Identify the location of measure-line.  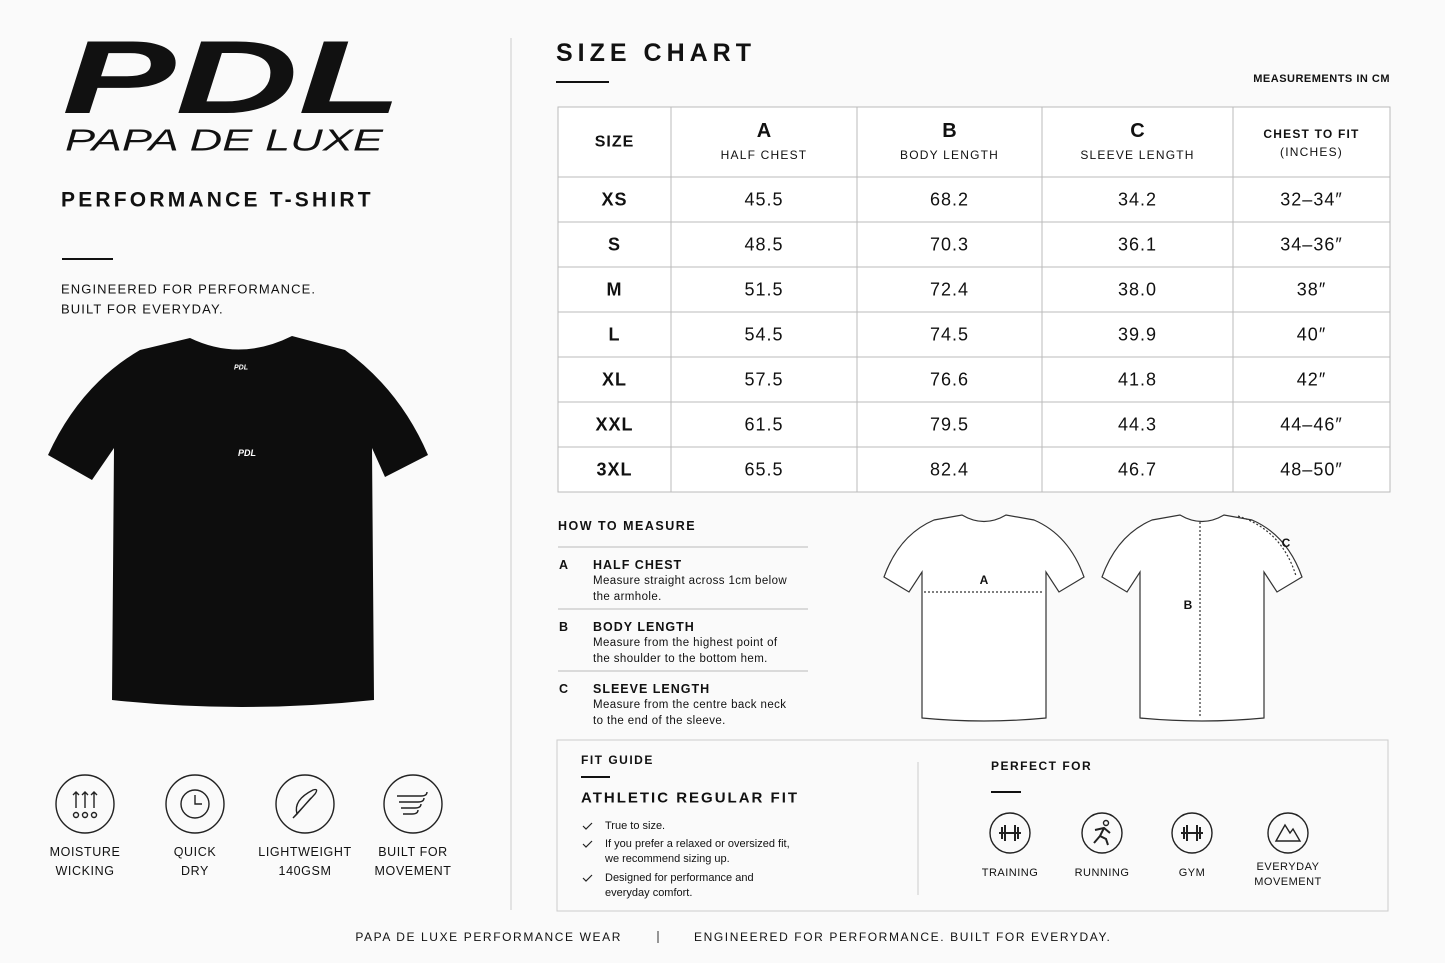
(1267, 546).